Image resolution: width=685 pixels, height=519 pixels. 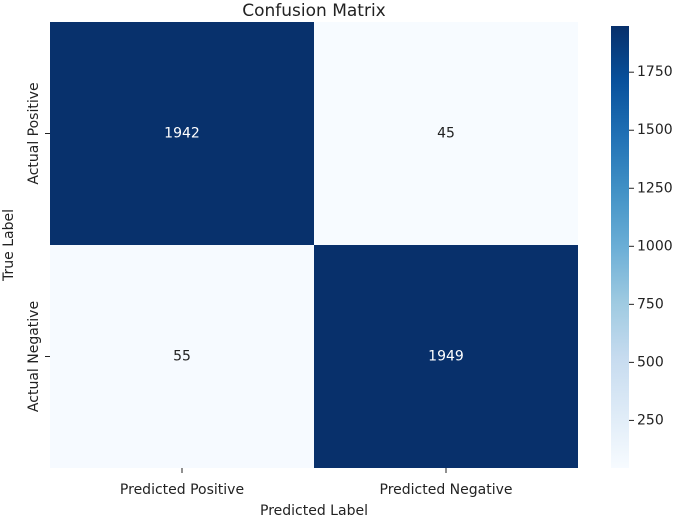 I want to click on x-axis-label: Predicted Label, so click(x=314, y=511).